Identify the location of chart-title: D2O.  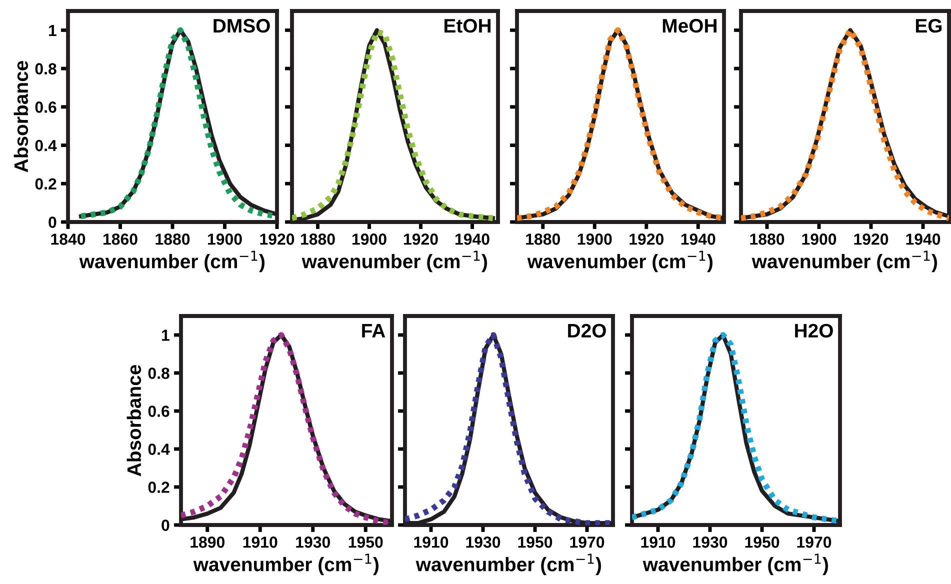
(587, 331).